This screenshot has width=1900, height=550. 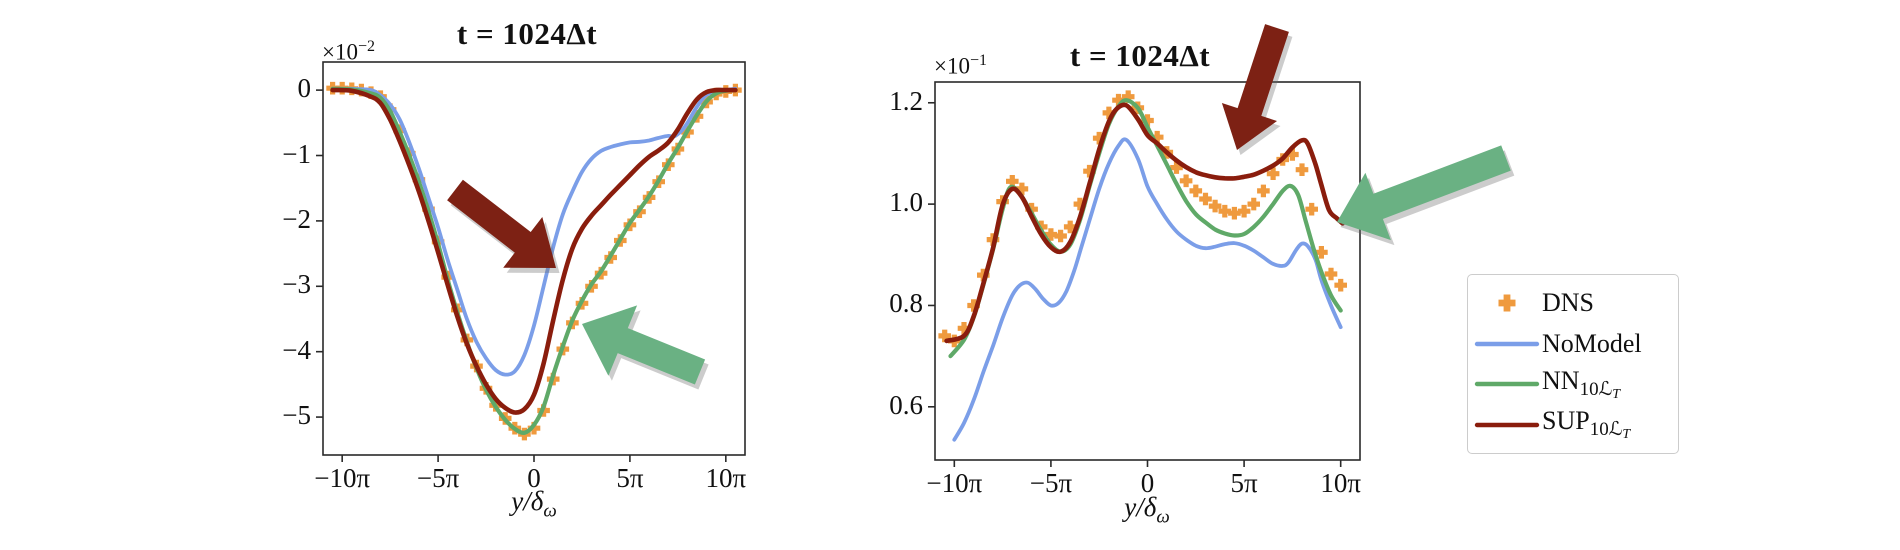 I want to click on curve-nn10lt, so click(x=534, y=260).